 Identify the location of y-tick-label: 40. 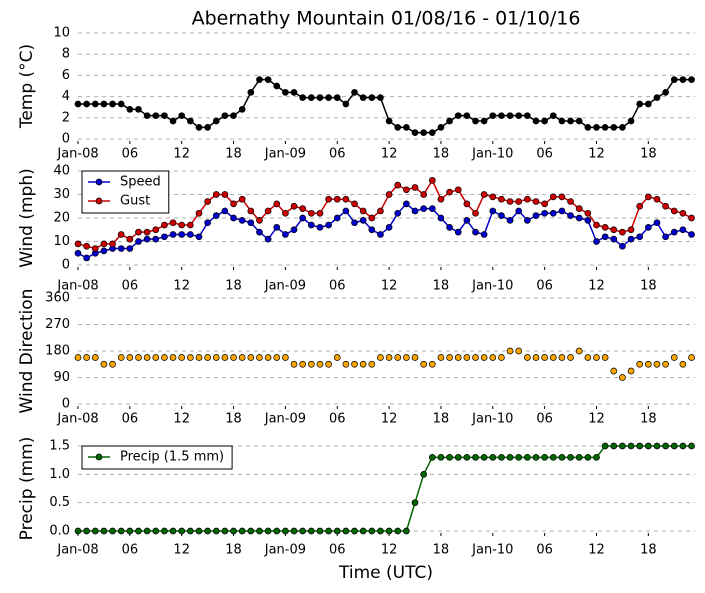
(61, 171).